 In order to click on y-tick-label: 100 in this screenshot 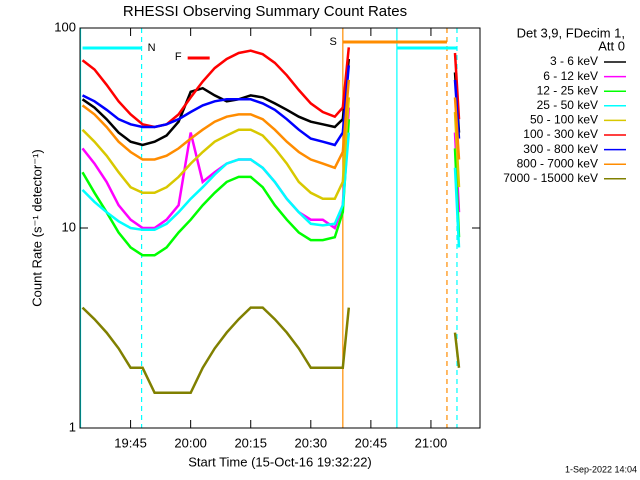, I will do `click(65, 26)`.